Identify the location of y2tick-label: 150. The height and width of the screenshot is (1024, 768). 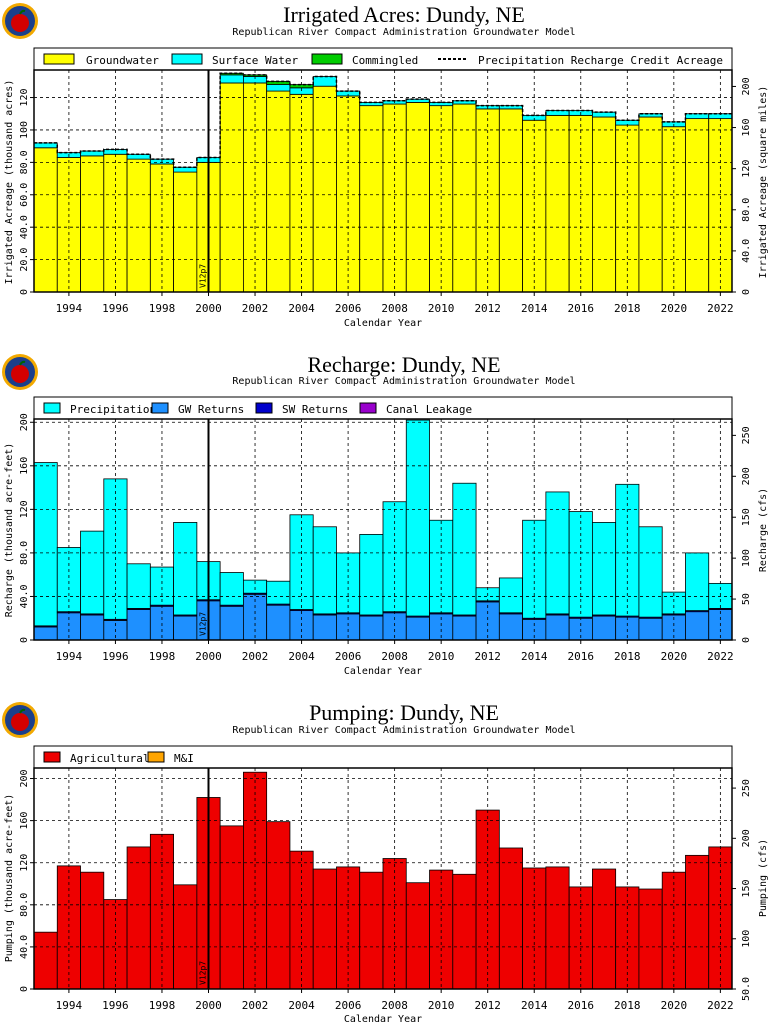
(746, 889).